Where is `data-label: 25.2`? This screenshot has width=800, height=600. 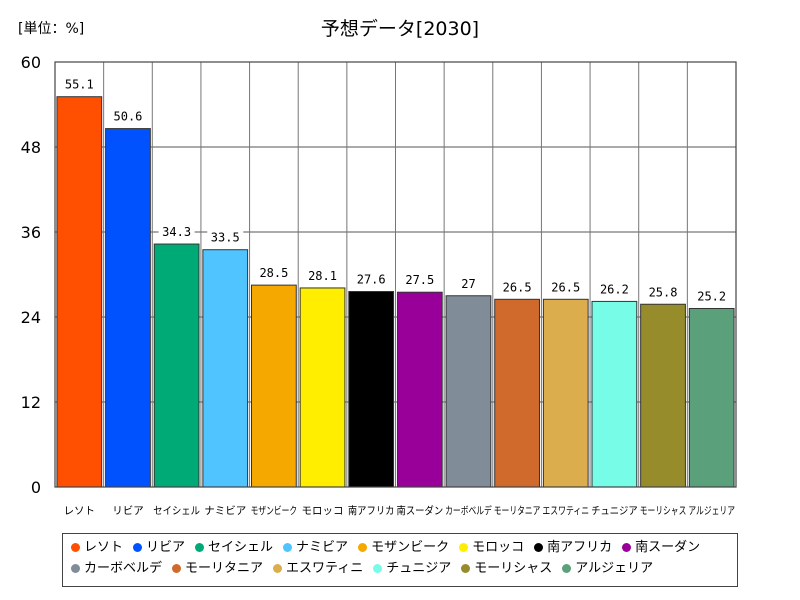
data-label: 25.2 is located at coordinates (711, 297).